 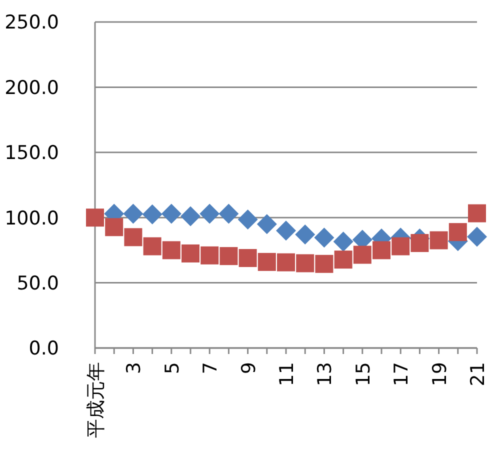 I want to click on y-tick-label: 150.0, so click(x=31, y=153).